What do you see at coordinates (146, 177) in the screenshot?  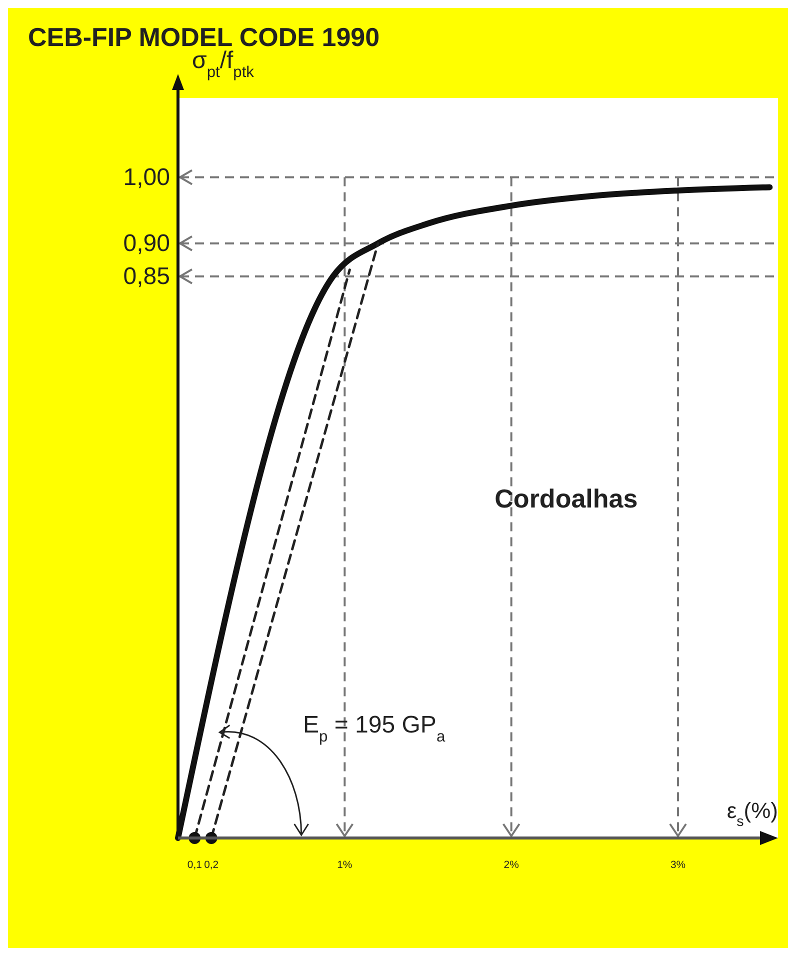 I see `y-tick-label: 1,00` at bounding box center [146, 177].